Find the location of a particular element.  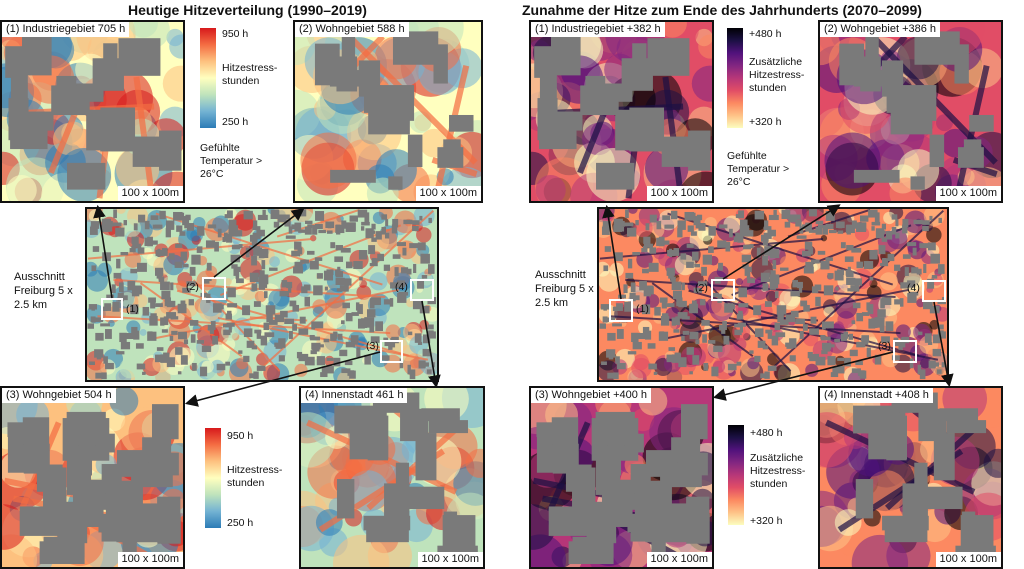

felt-temperature-note: Gefühlte Temperatur > 26°C is located at coordinates (231, 161).